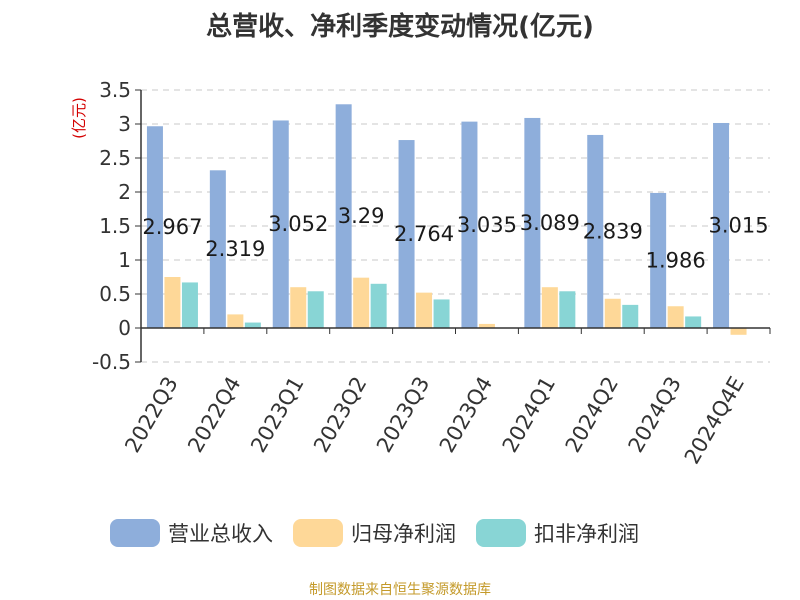  Describe the element at coordinates (340, 415) in the screenshot. I see `x-tick-label: 2023Q2` at that location.